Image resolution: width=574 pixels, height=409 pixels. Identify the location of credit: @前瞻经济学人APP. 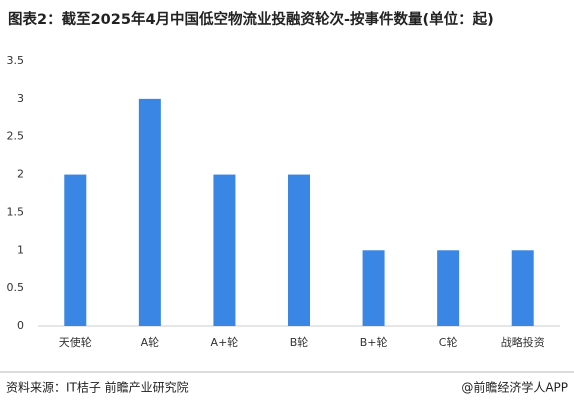
(514, 387).